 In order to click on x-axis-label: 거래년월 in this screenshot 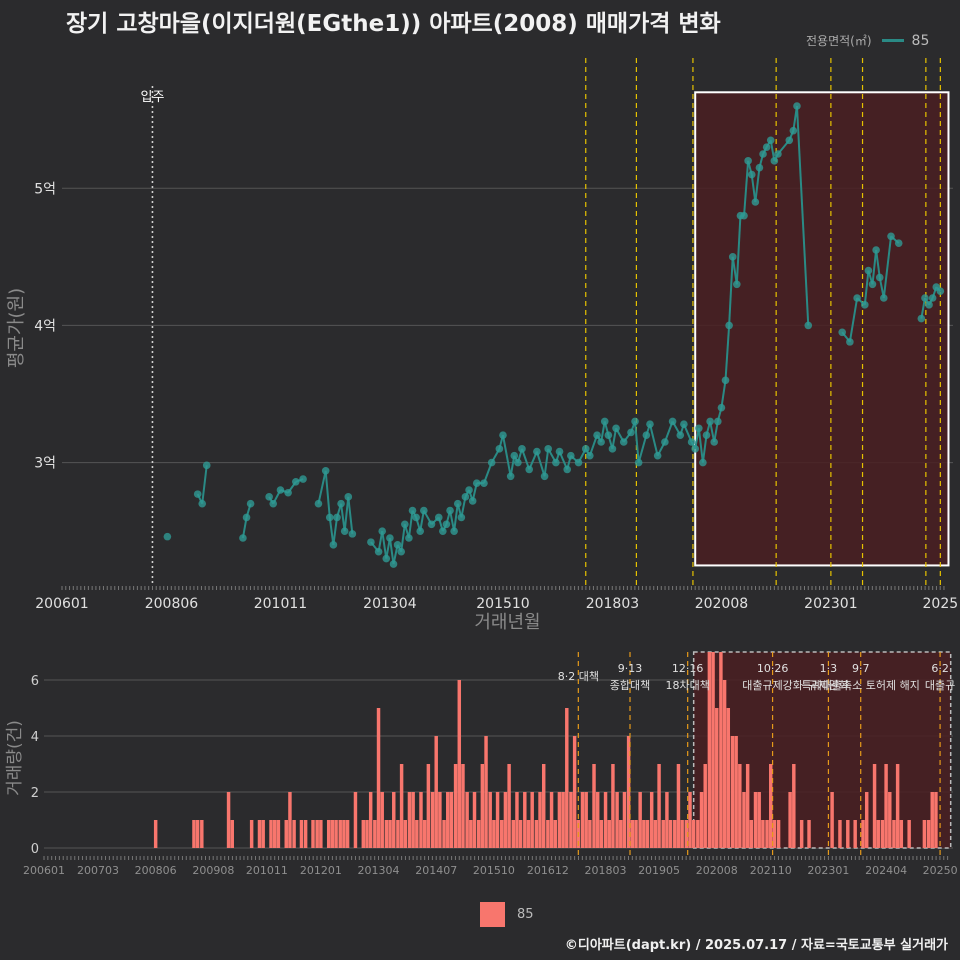, I will do `click(507, 622)`.